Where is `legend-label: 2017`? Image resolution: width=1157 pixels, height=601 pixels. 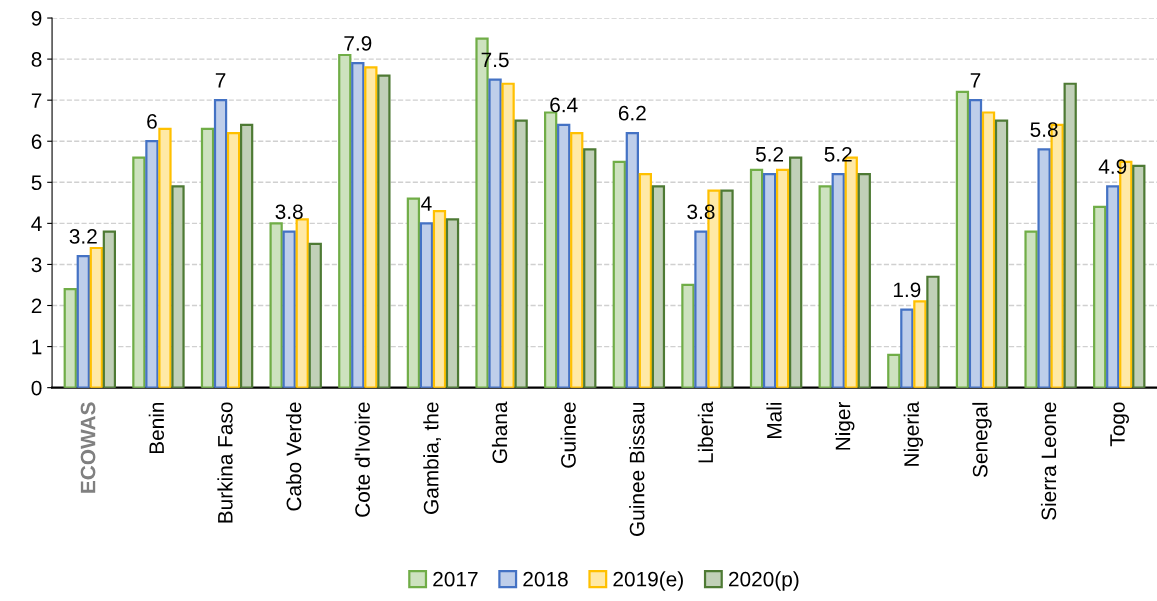 legend-label: 2017 is located at coordinates (455, 579).